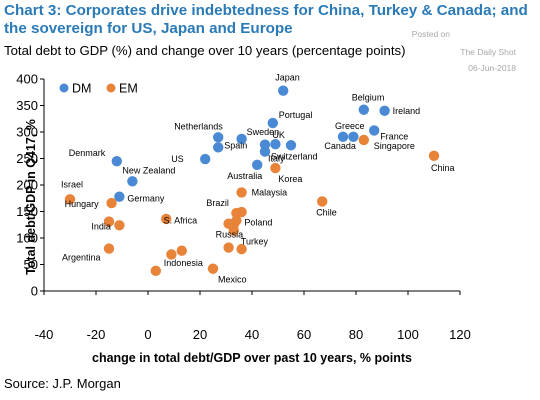 The height and width of the screenshot is (400, 540). What do you see at coordinates (290, 179) in the screenshot?
I see `point-label-korea: Korea` at bounding box center [290, 179].